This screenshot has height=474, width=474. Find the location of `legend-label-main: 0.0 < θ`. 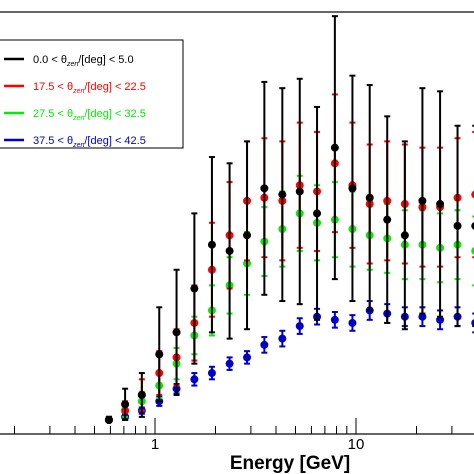

legend-label-main: 0.0 < θ is located at coordinates (50, 60).